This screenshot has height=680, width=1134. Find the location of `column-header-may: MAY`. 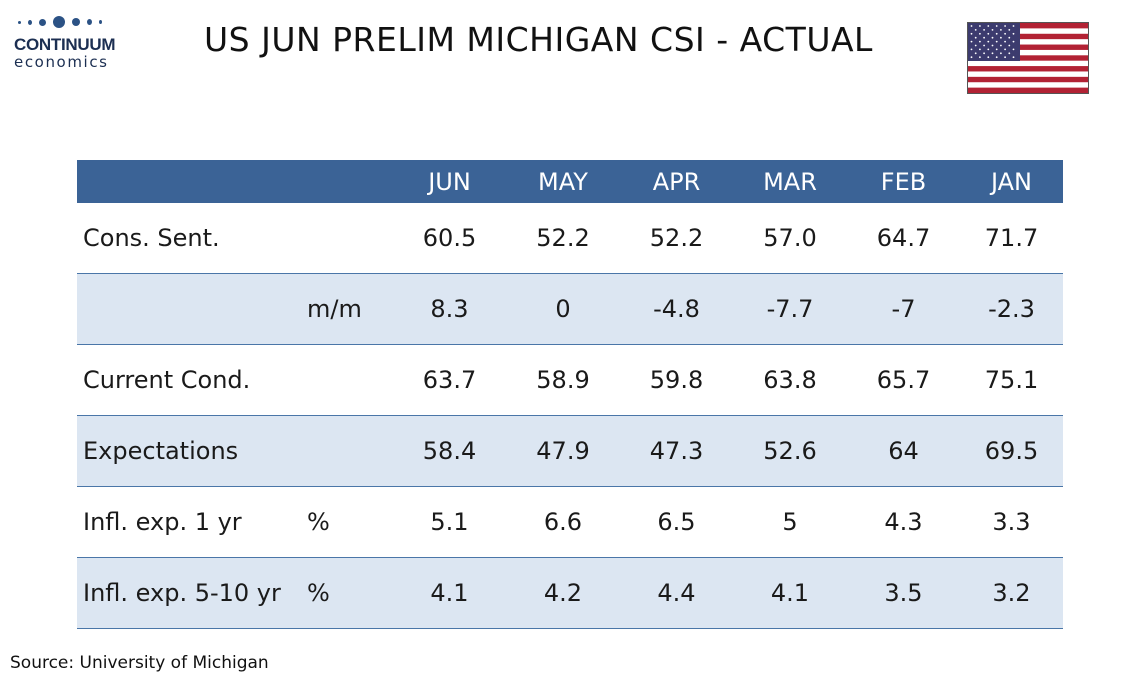

column-header-may: MAY is located at coordinates (563, 181).